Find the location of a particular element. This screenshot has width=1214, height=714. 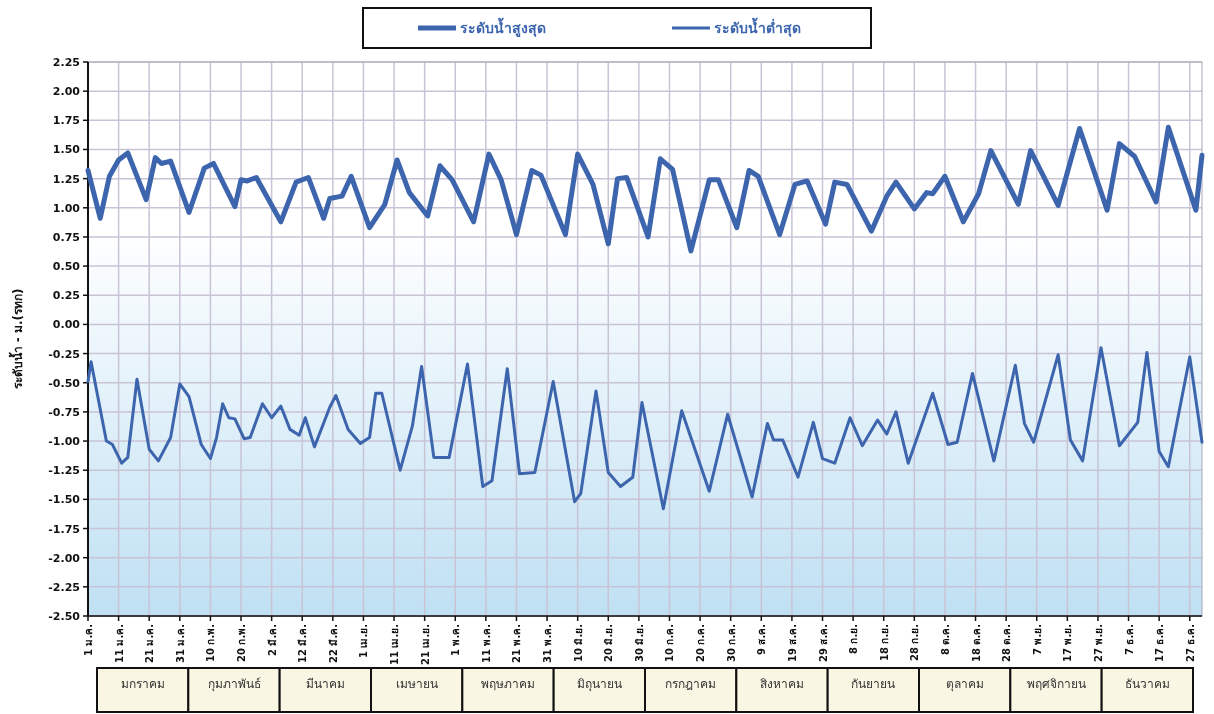

xtick: 20 มิ.ย. is located at coordinates (609, 643).